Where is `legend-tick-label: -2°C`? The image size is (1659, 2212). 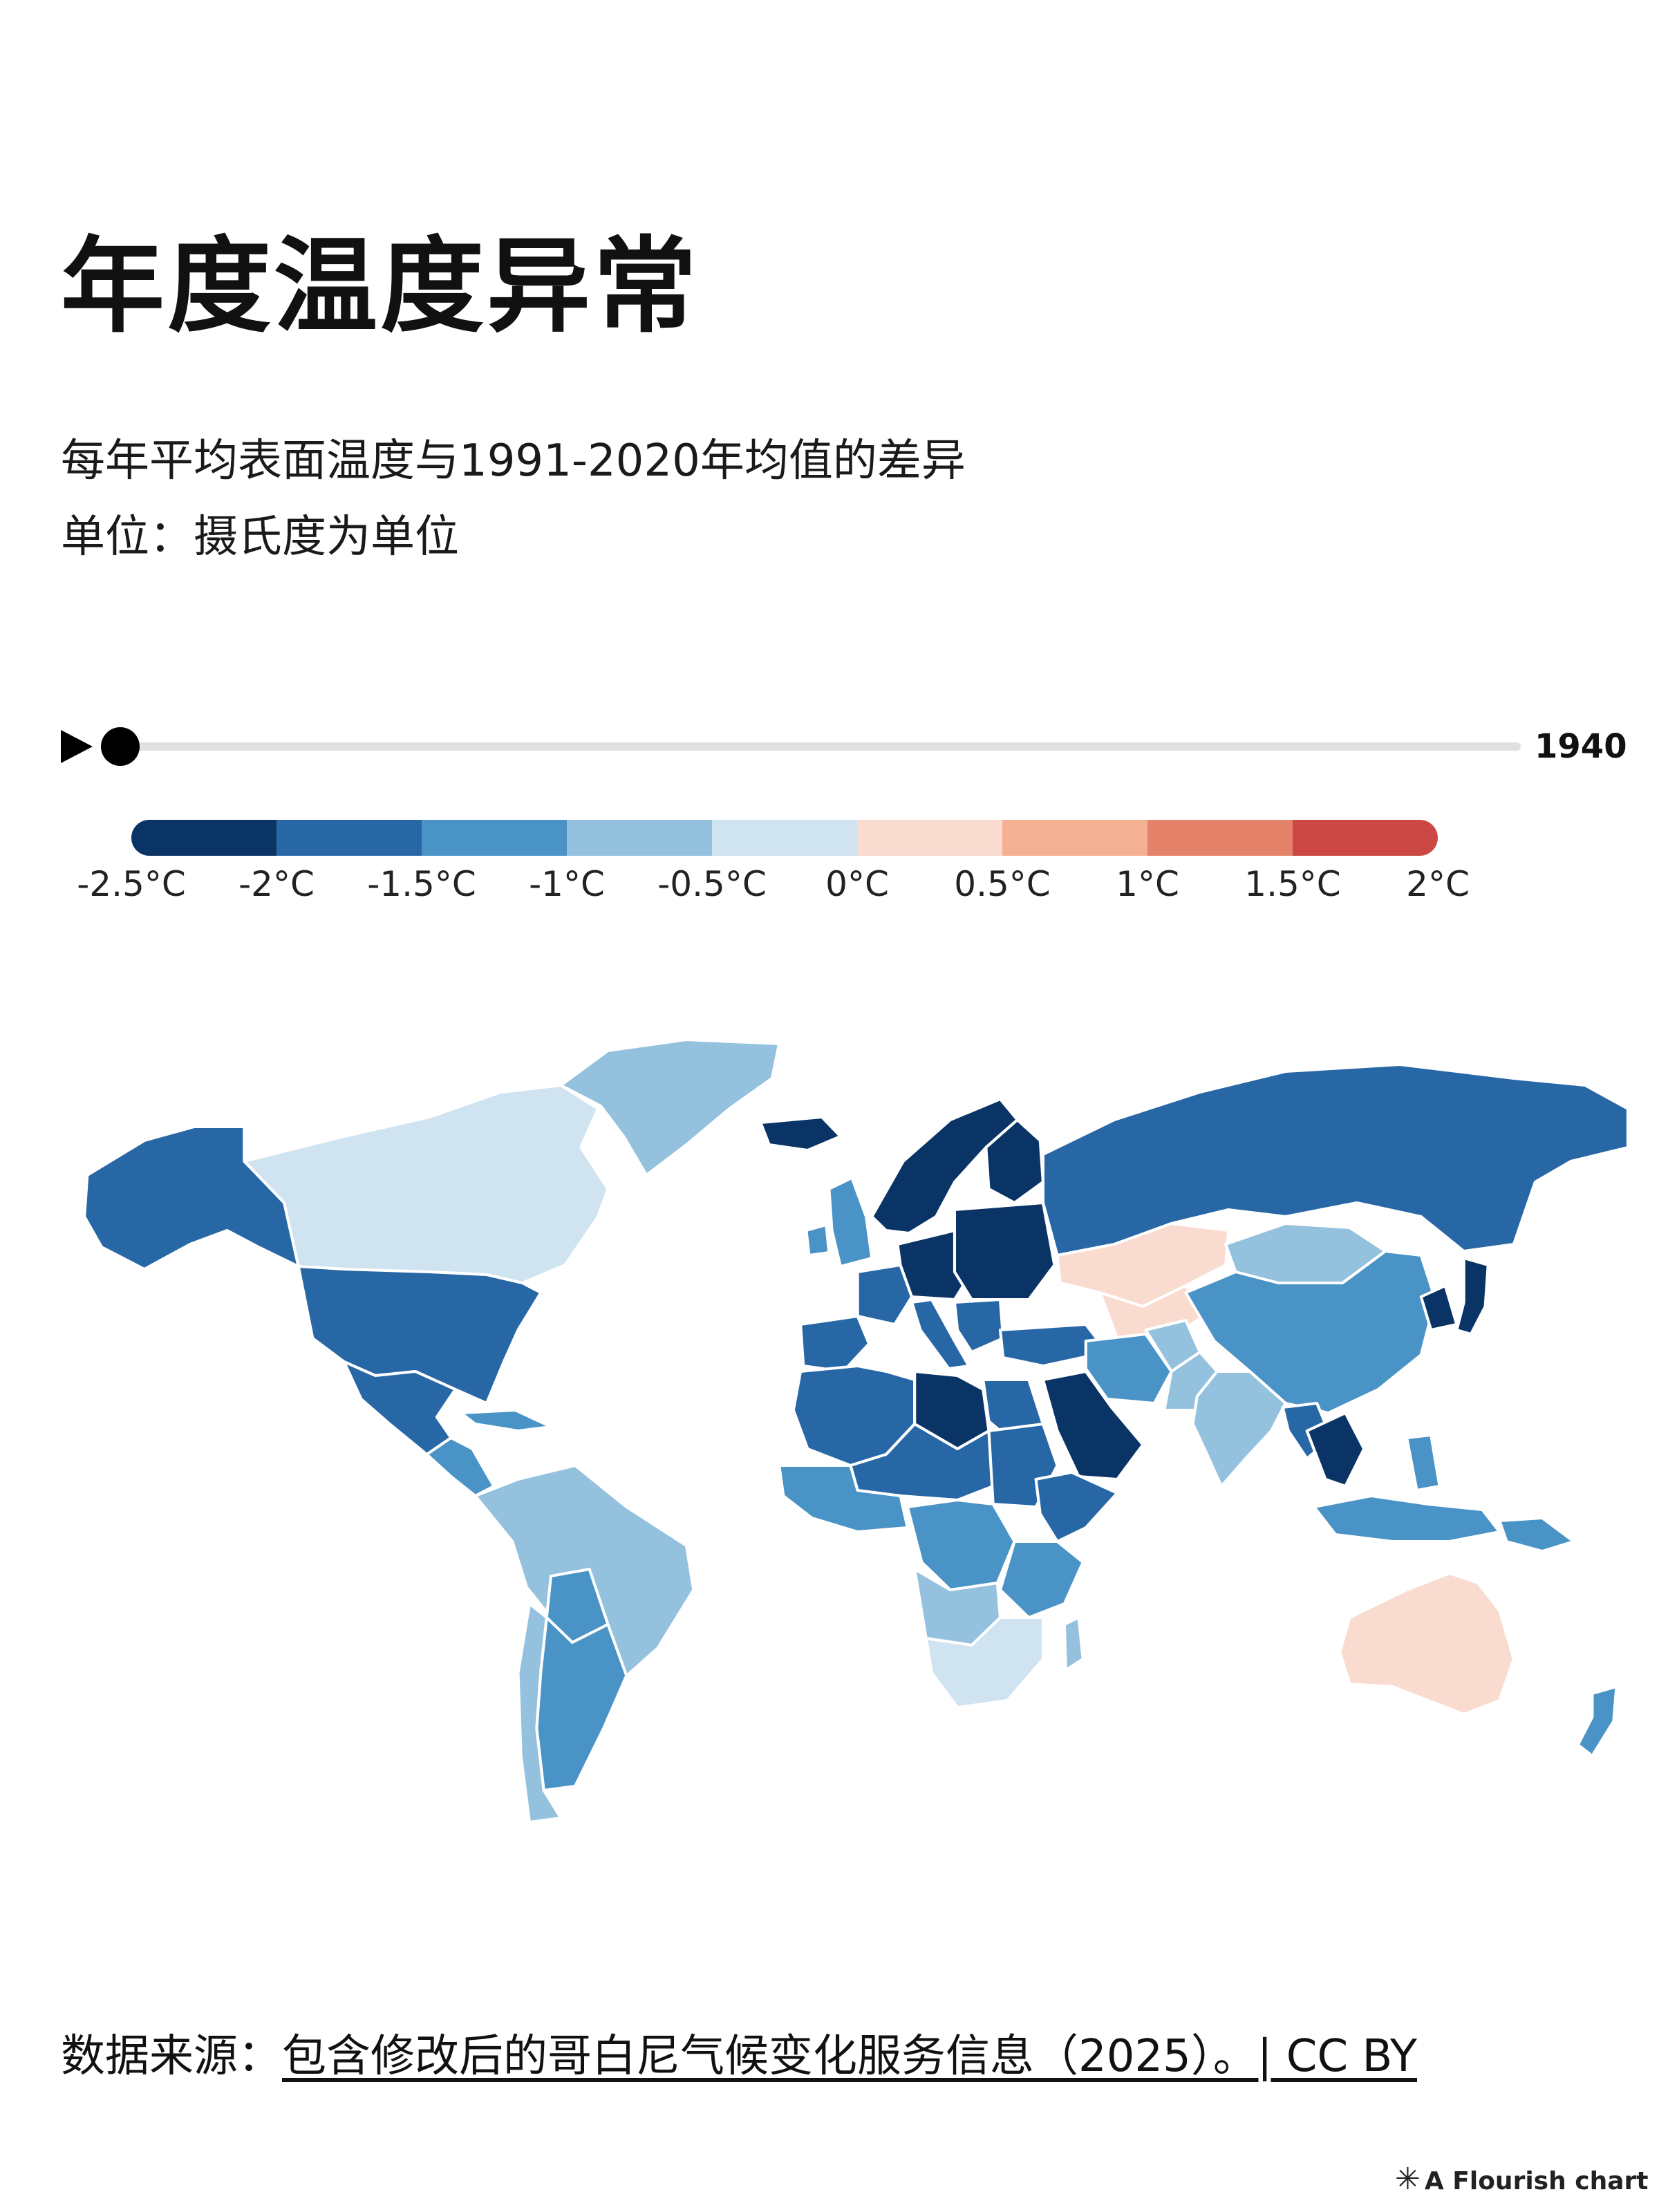
legend-tick-label: -2°C is located at coordinates (276, 884).